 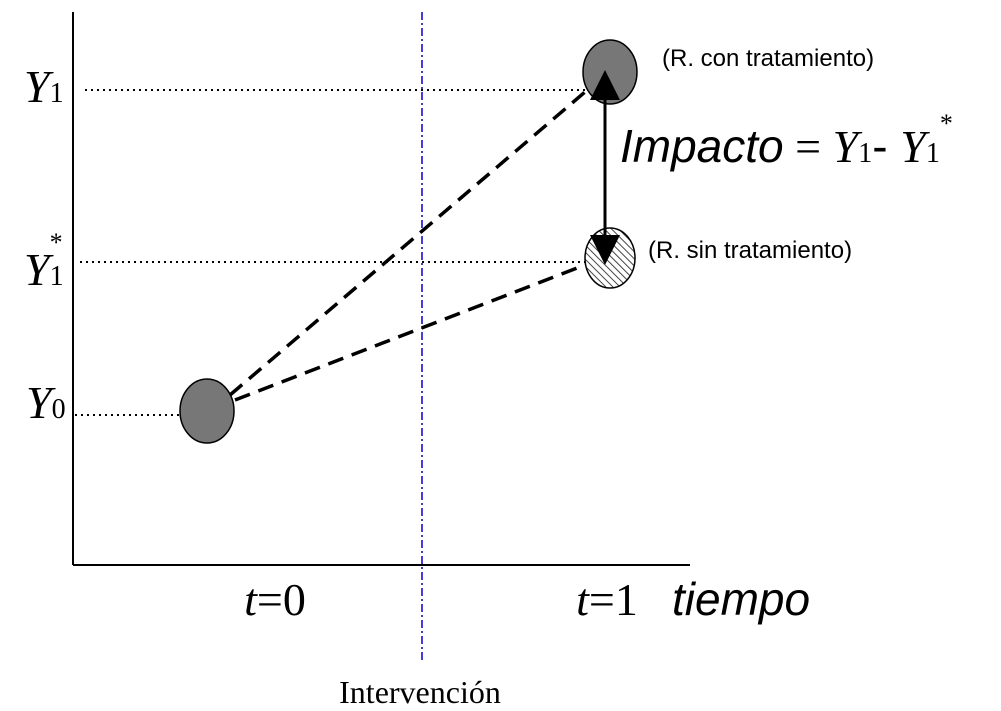 I want to click on x-label: t=1, so click(x=607, y=599).